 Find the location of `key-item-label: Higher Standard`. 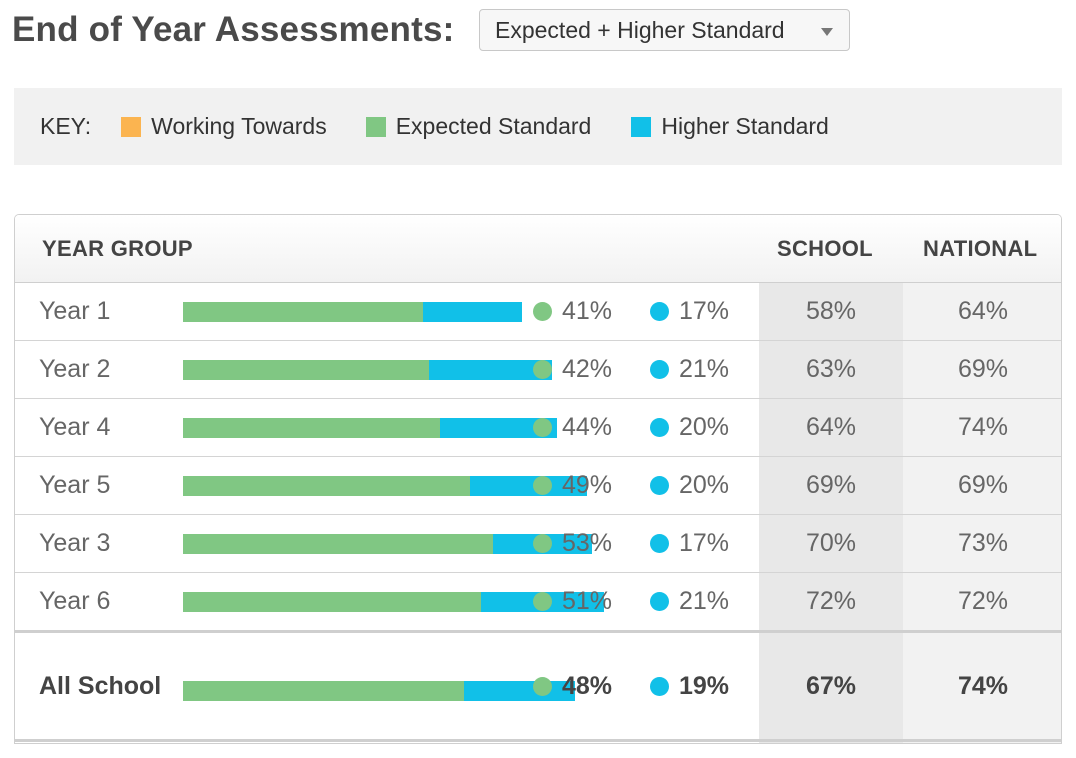

key-item-label: Higher Standard is located at coordinates (745, 126).